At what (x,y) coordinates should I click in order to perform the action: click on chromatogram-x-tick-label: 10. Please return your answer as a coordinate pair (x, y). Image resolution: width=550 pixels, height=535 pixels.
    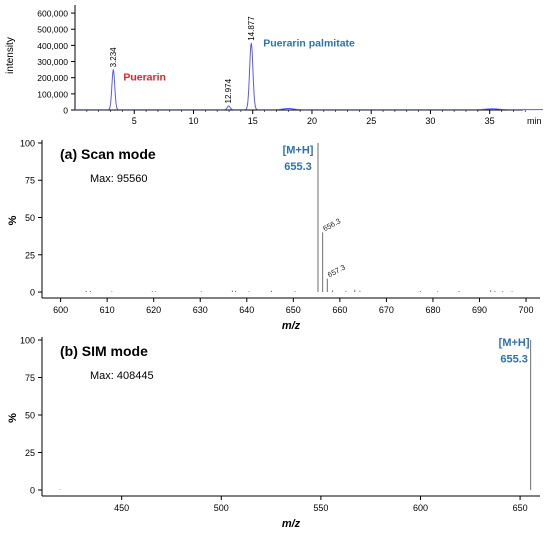
    Looking at the image, I should click on (193, 121).